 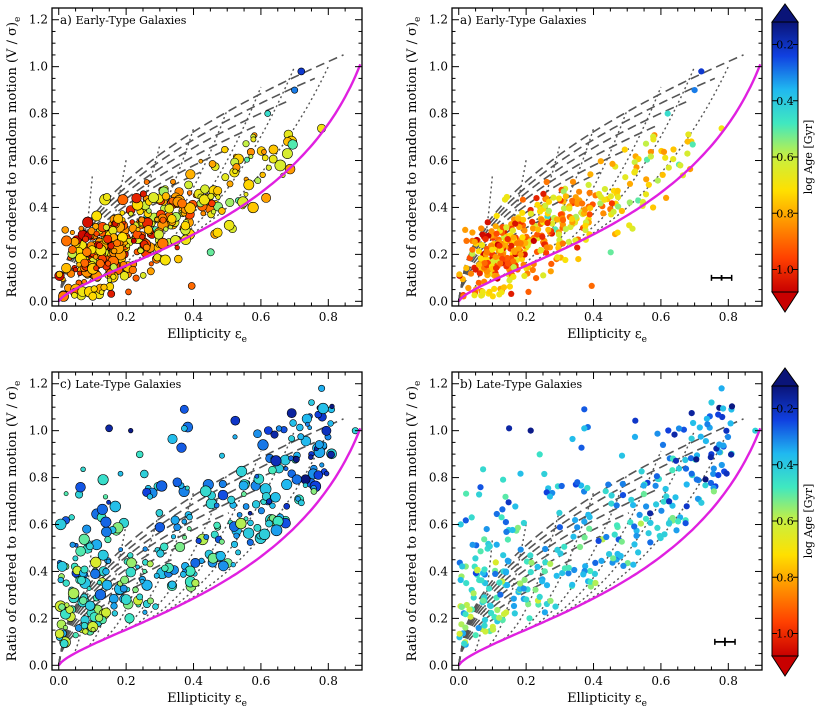 I want to click on x-tick-label: 0.4, so click(x=193, y=317).